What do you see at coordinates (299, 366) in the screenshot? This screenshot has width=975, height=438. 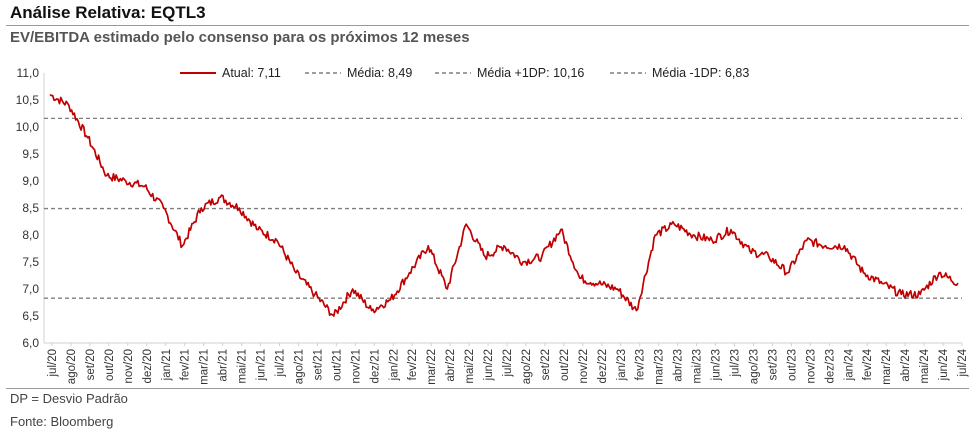 I see `x-tick-label: ago/21` at bounding box center [299, 366].